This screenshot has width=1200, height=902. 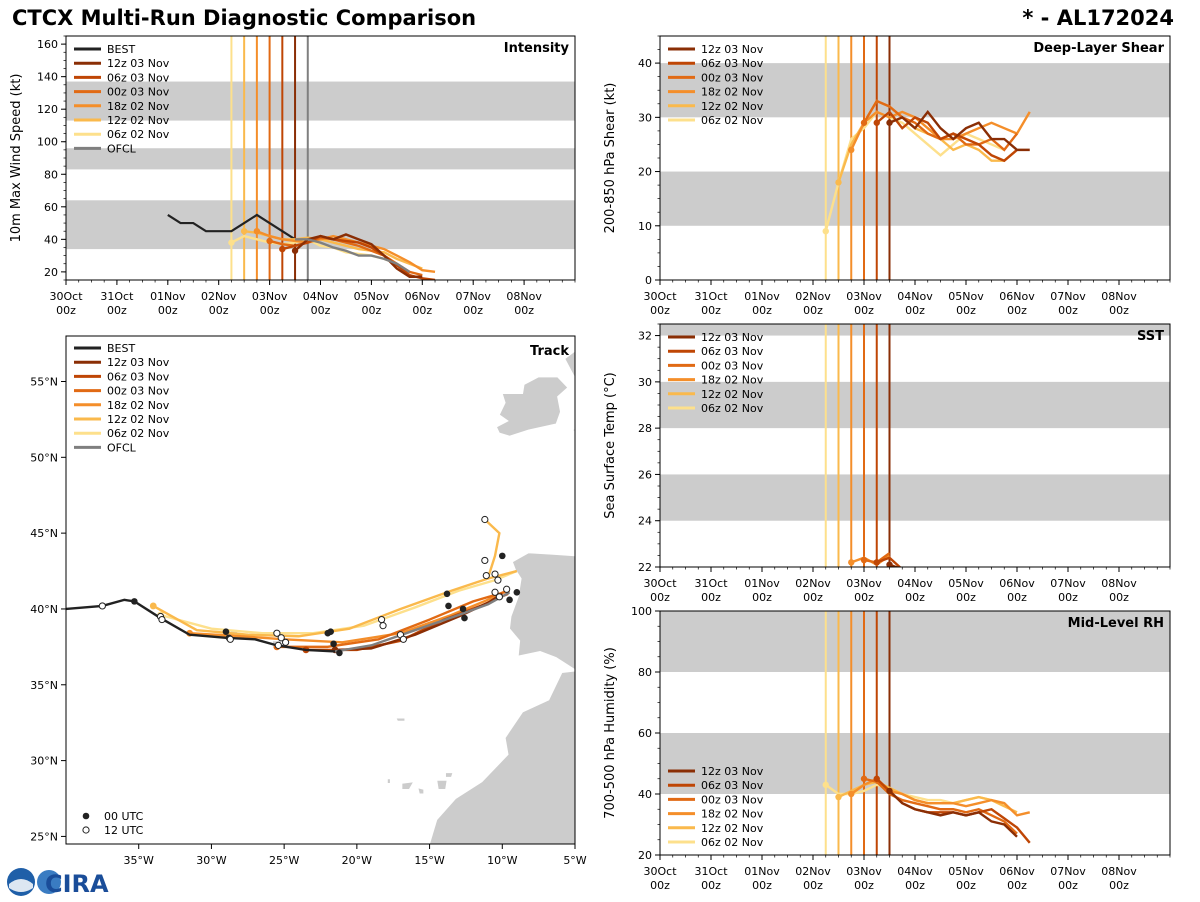 I want to click on track-ytick-label: 25°N, so click(x=44, y=836).